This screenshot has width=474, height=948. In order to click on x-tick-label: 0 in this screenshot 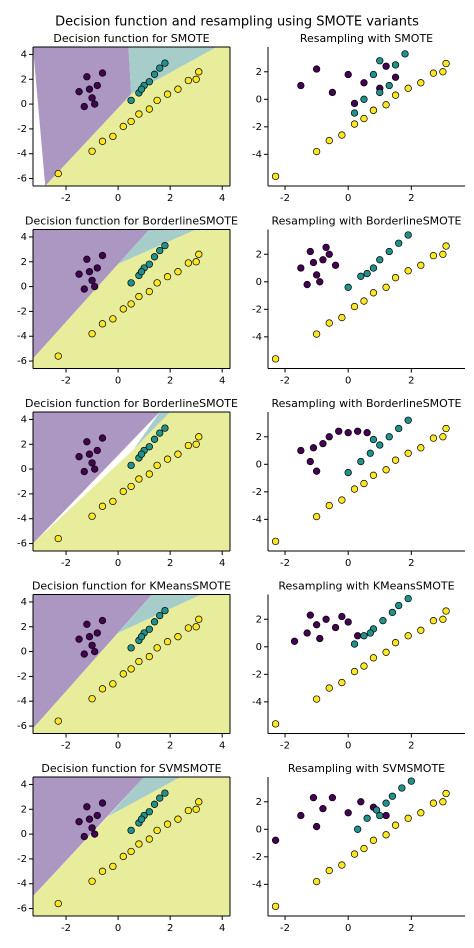, I will do `click(118, 928)`.